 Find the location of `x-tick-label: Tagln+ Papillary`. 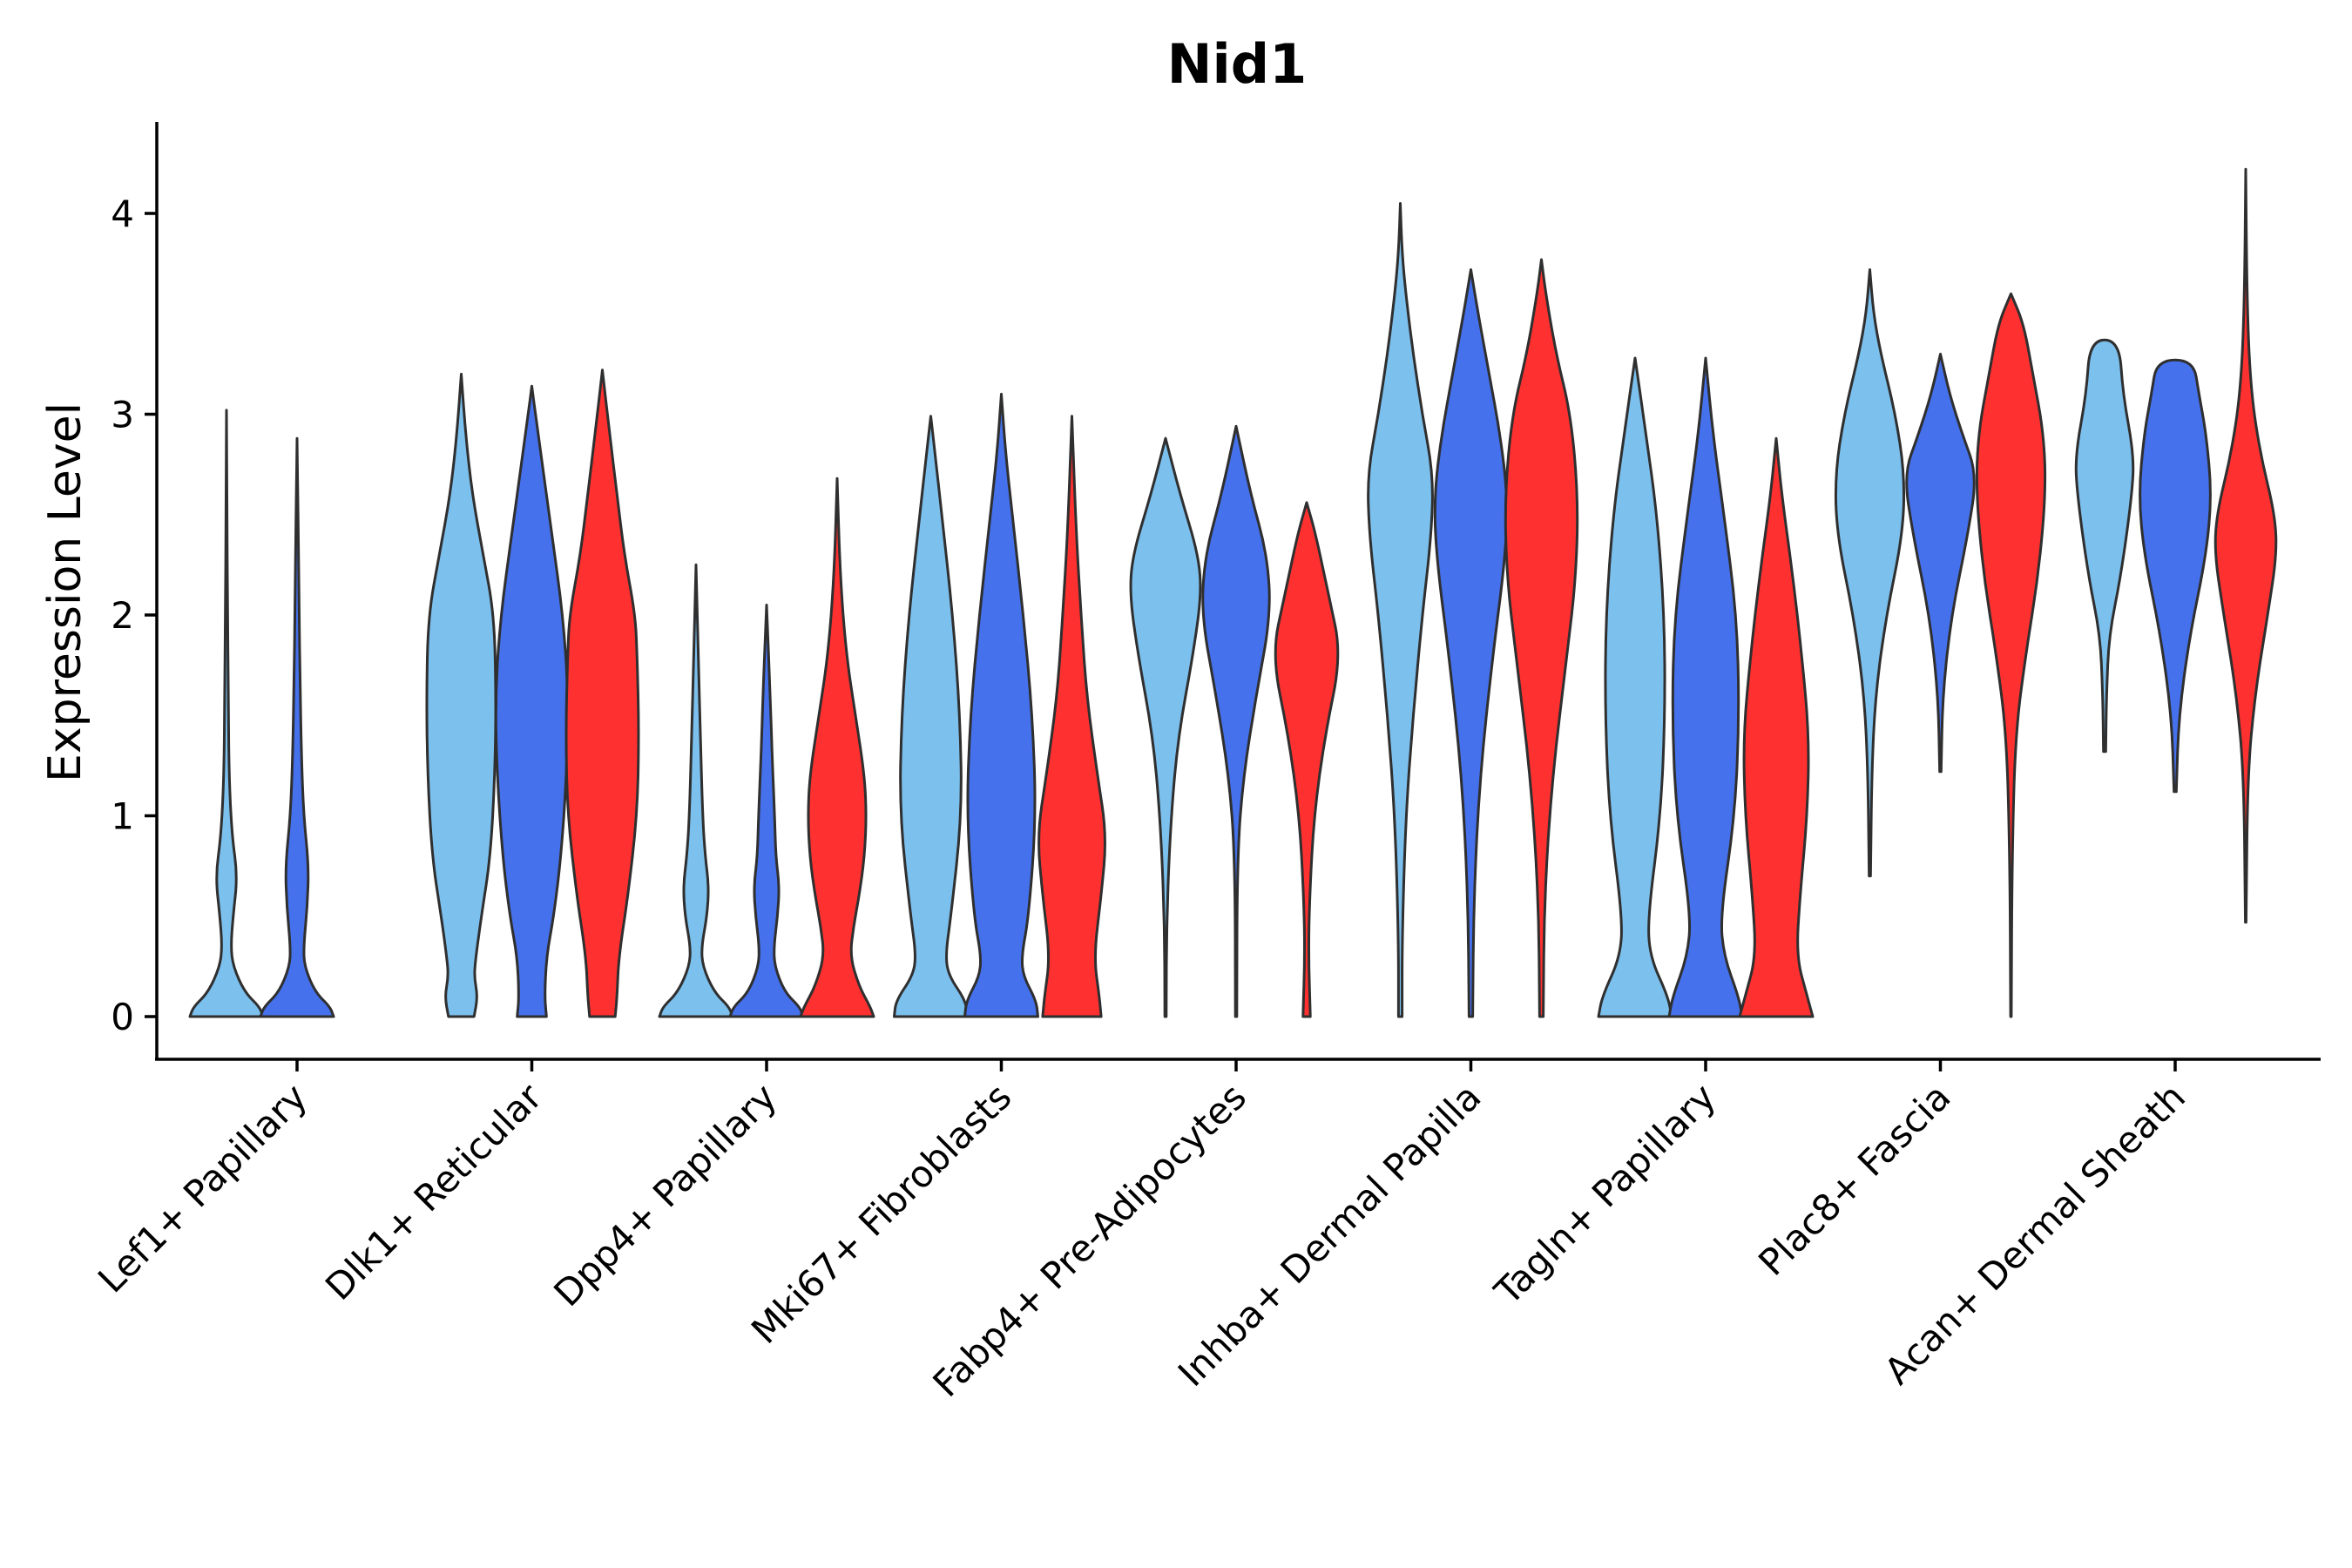

x-tick-label: Tagln+ Papillary is located at coordinates (1605, 1194).